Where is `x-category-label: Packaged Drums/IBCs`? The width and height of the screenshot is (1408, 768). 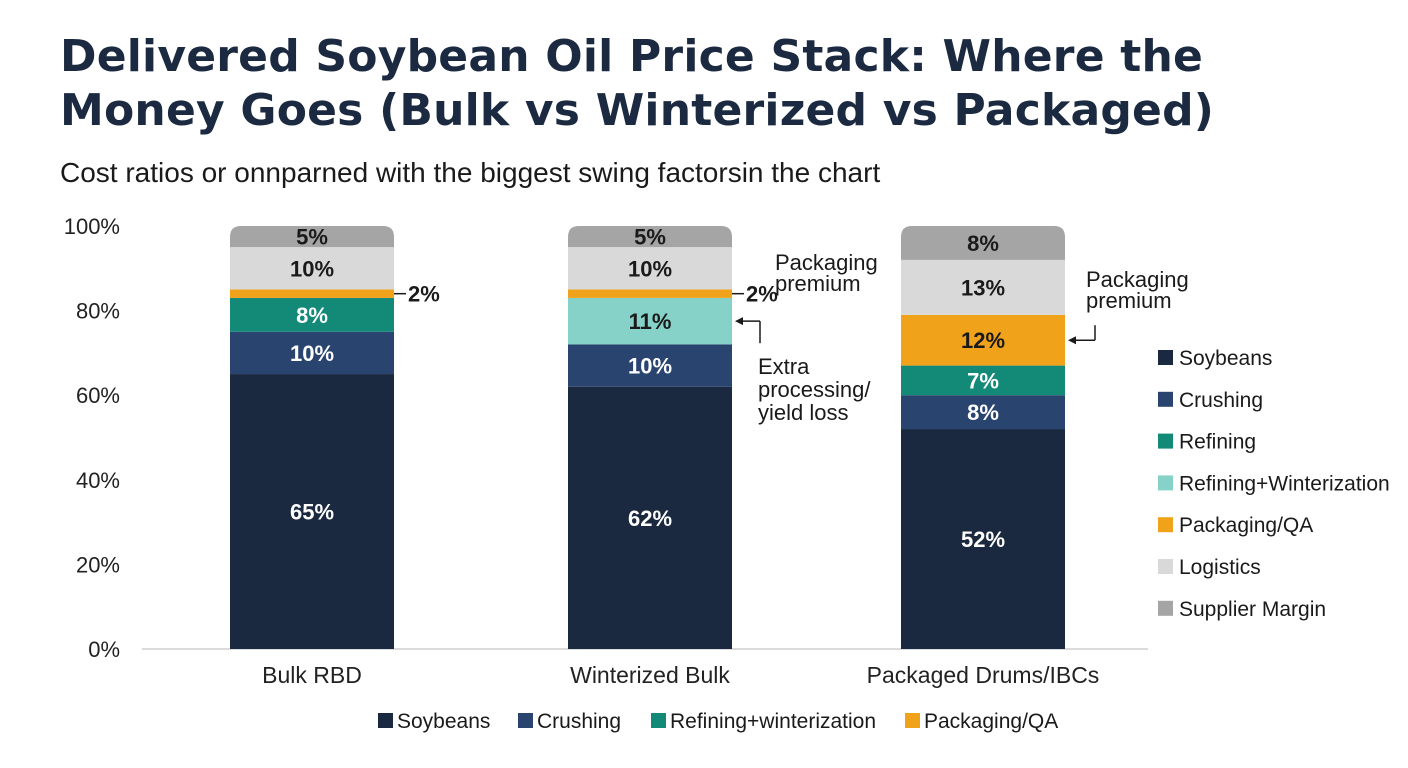
x-category-label: Packaged Drums/IBCs is located at coordinates (983, 675).